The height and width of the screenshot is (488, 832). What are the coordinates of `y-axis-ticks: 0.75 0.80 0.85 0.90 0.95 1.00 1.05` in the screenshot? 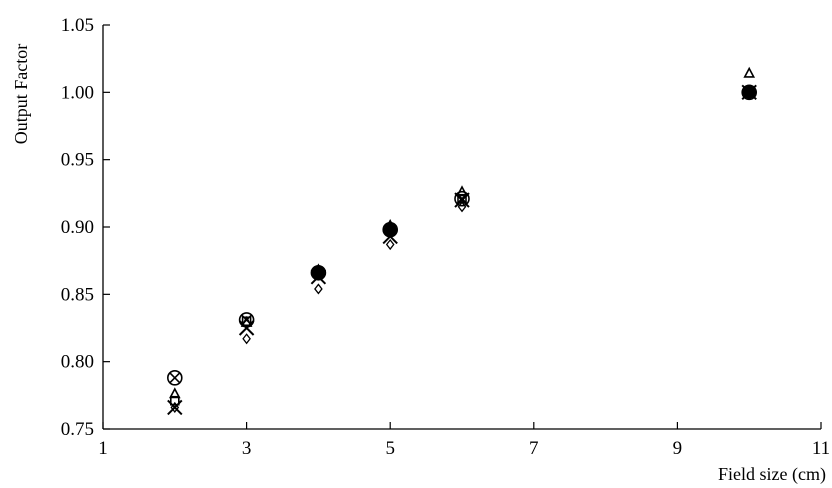 It's located at (85, 227).